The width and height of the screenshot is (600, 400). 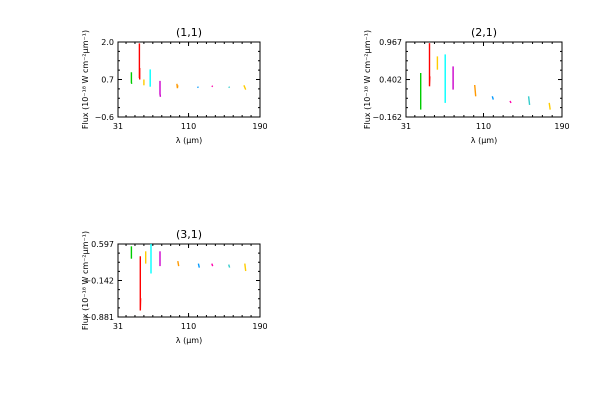 I want to click on panel-title: (3,1), so click(x=189, y=234).